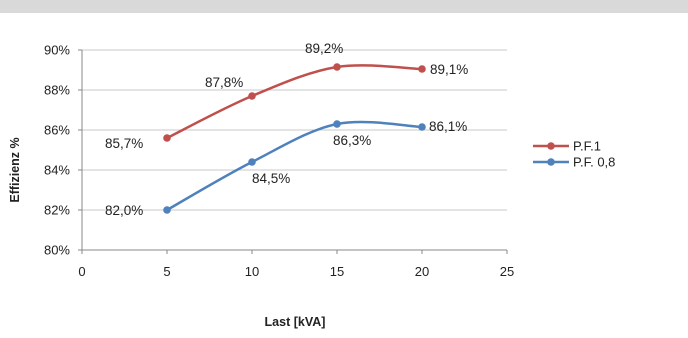  Describe the element at coordinates (57, 130) in the screenshot. I see `y-tick-label: 86%` at that location.